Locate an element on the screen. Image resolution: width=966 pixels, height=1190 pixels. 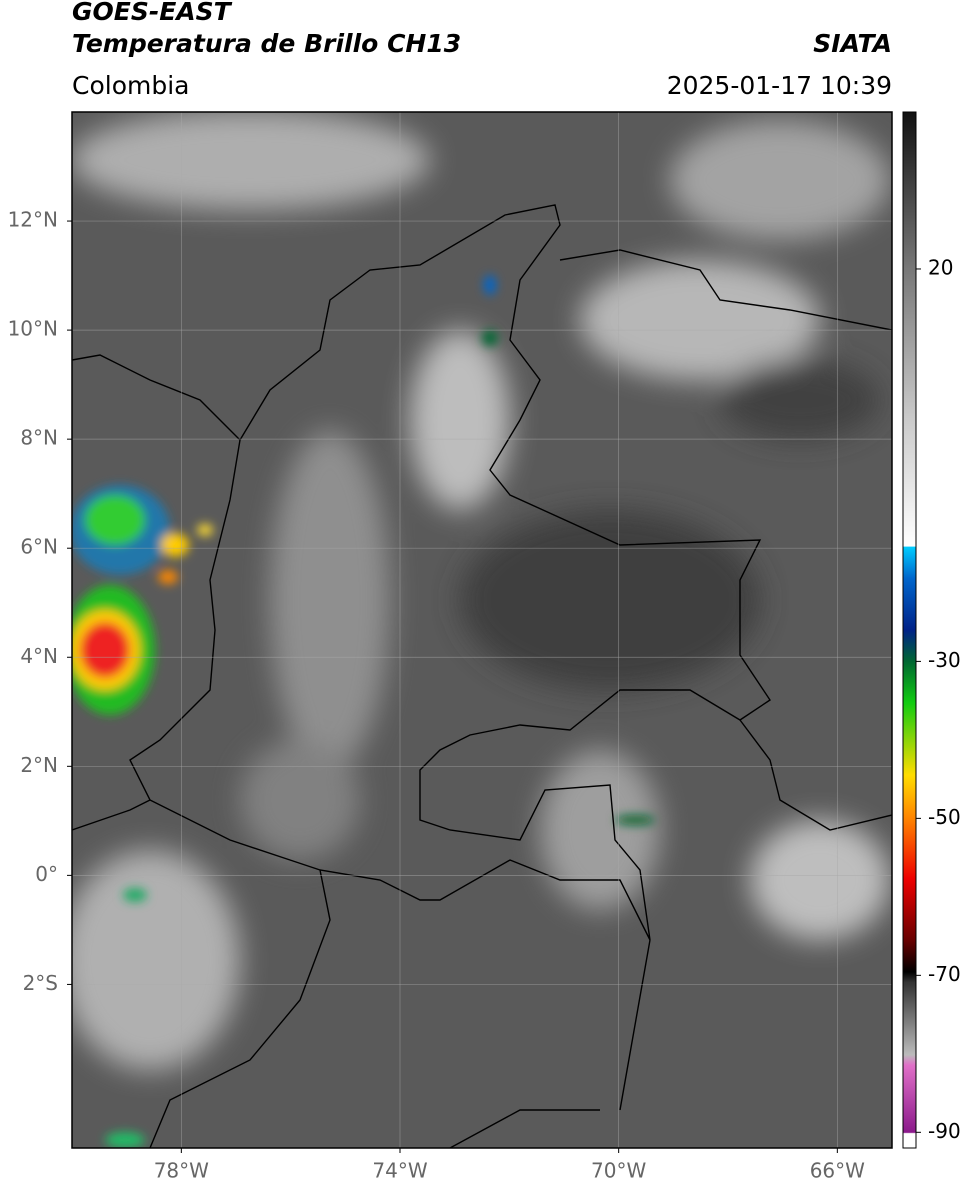
colorbar-tick-label: -90 is located at coordinates (944, 1131).